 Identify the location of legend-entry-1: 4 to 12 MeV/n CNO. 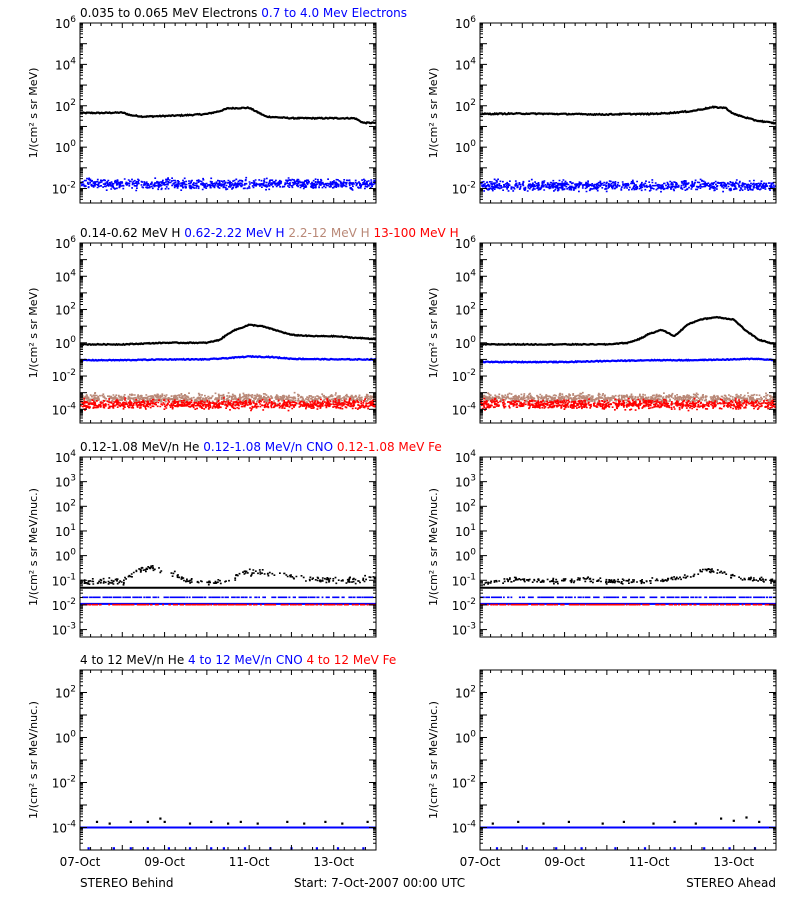
(243, 660).